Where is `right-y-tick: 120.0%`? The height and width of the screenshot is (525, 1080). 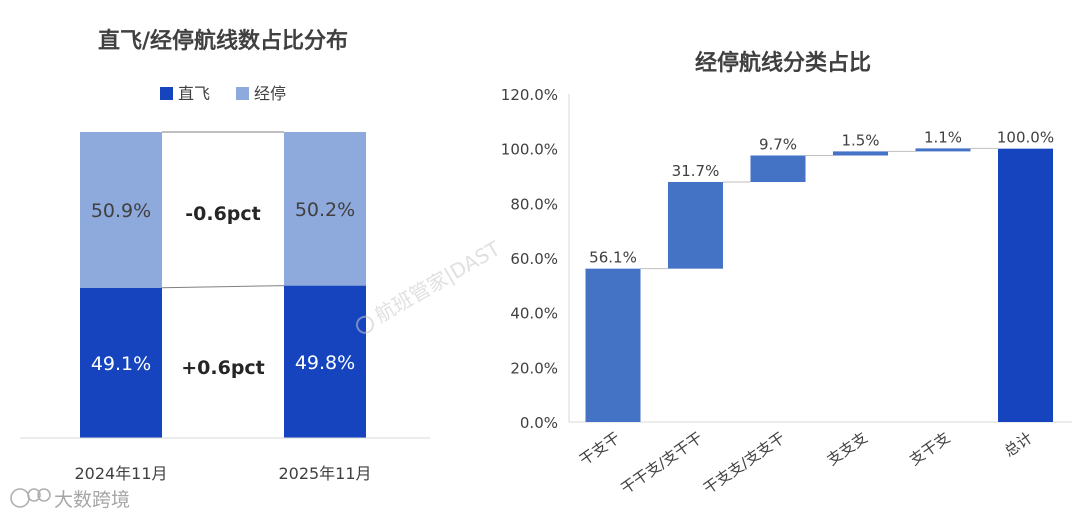
right-y-tick: 120.0% is located at coordinates (529, 95).